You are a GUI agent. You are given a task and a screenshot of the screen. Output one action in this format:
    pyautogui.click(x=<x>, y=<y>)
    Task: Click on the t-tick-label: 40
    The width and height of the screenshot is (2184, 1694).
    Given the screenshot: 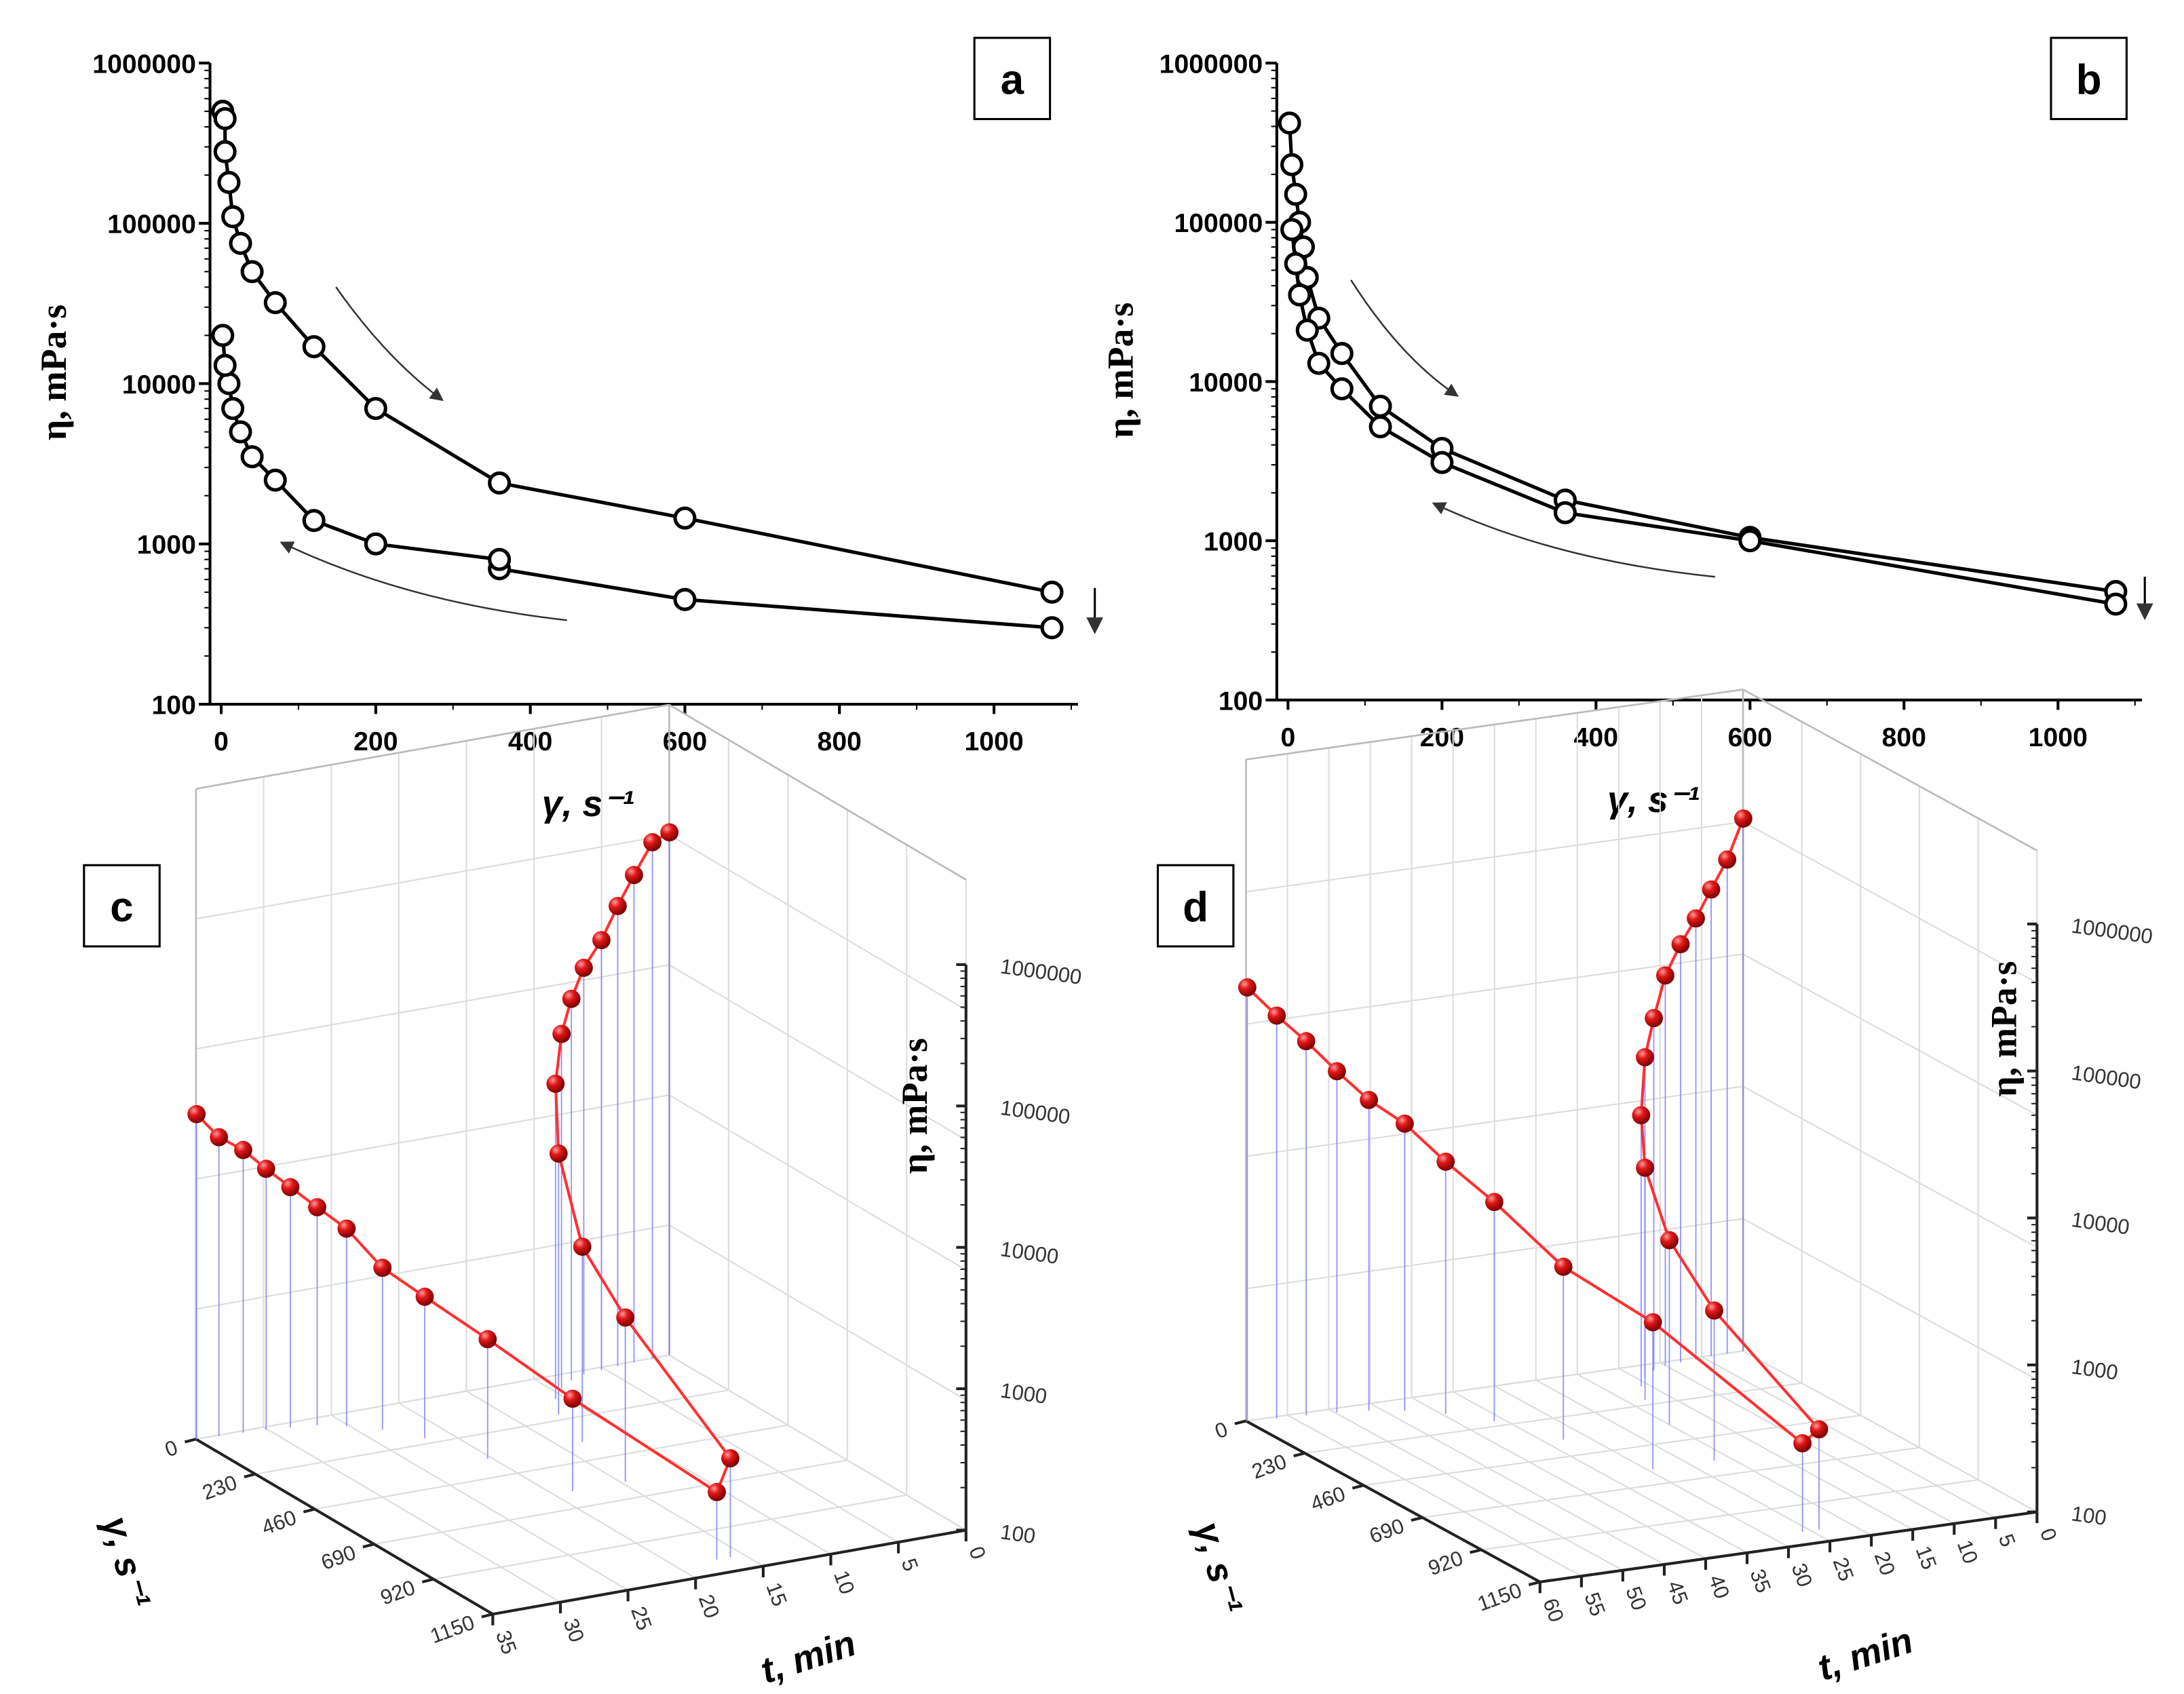 What is the action you would take?
    pyautogui.click(x=1719, y=1587)
    